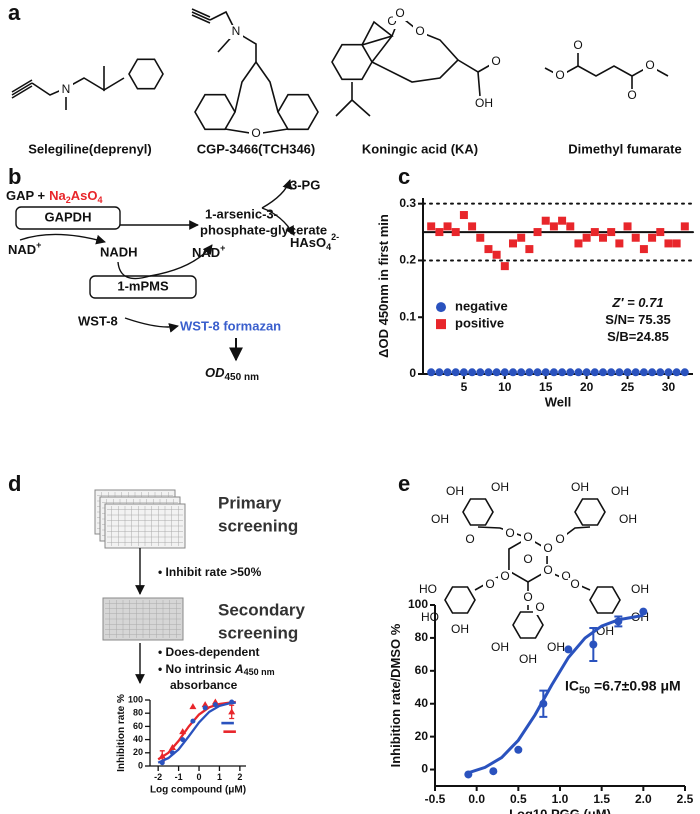  What do you see at coordinates (68, 218) in the screenshot?
I see `enzyme-box` at bounding box center [68, 218].